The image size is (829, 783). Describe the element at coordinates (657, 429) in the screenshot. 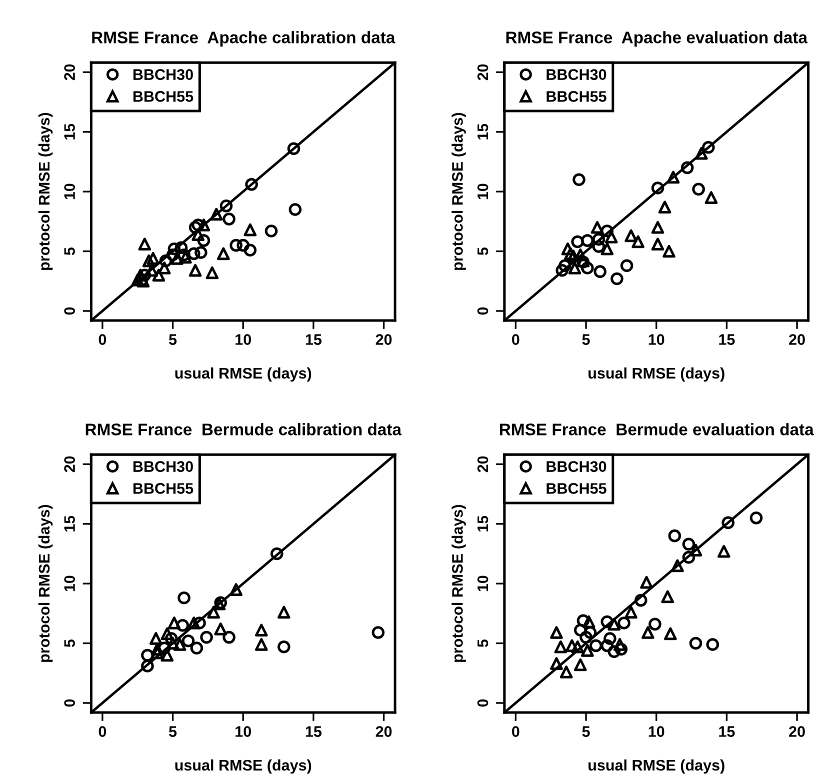

I see `chart-title: RMSE France Bermude evaluation data` at that location.